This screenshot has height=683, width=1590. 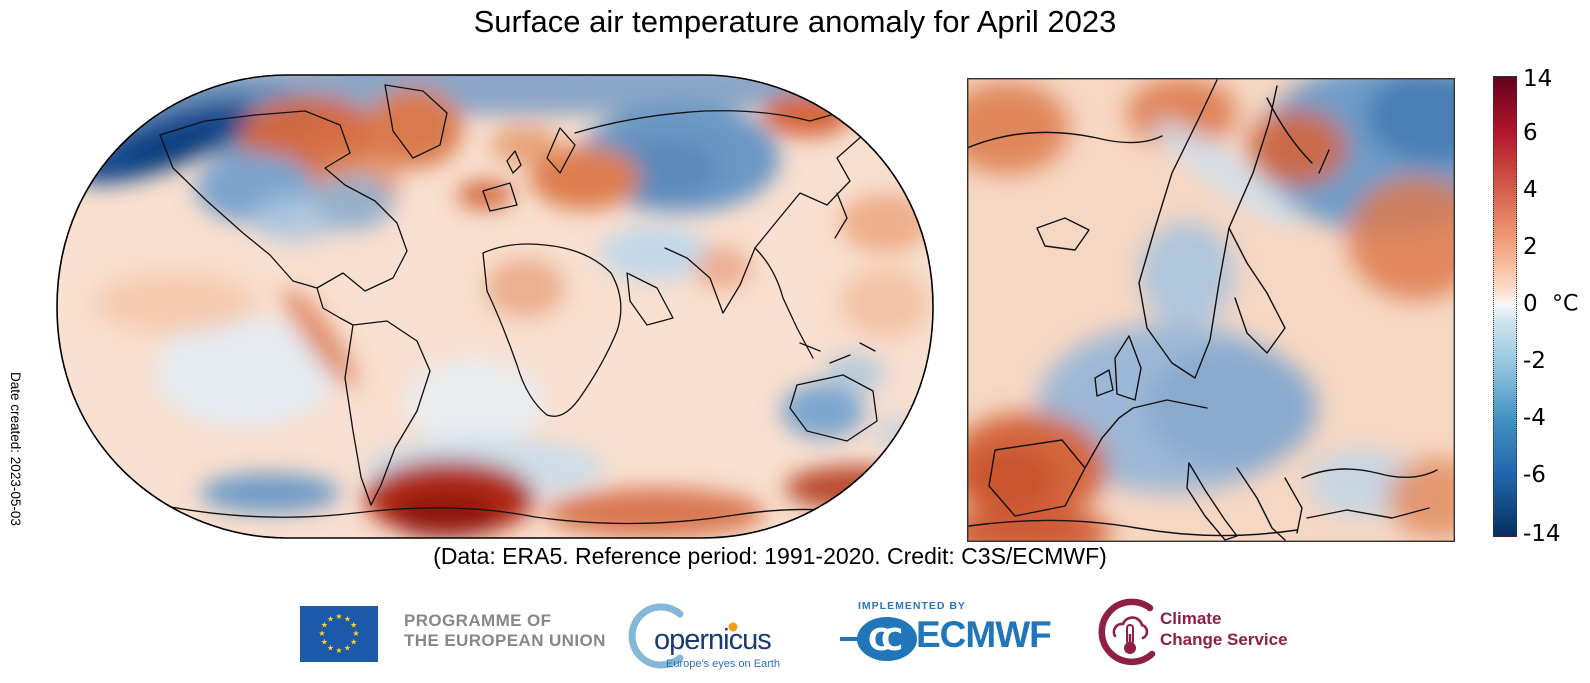 What do you see at coordinates (1534, 475) in the screenshot?
I see `colorbar-tick: -6` at bounding box center [1534, 475].